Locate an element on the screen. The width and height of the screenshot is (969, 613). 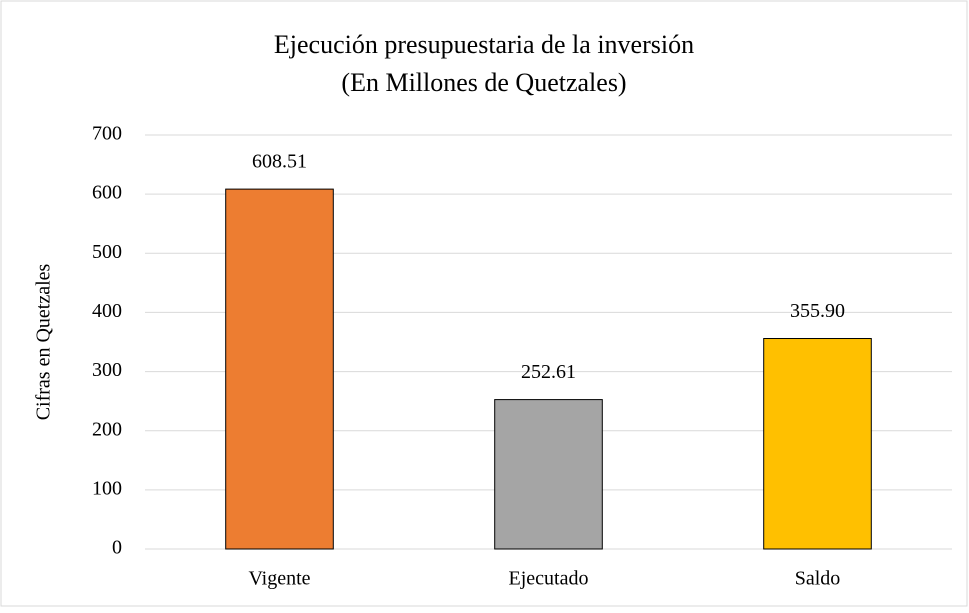
x-tick-label: Vigente is located at coordinates (279, 579).